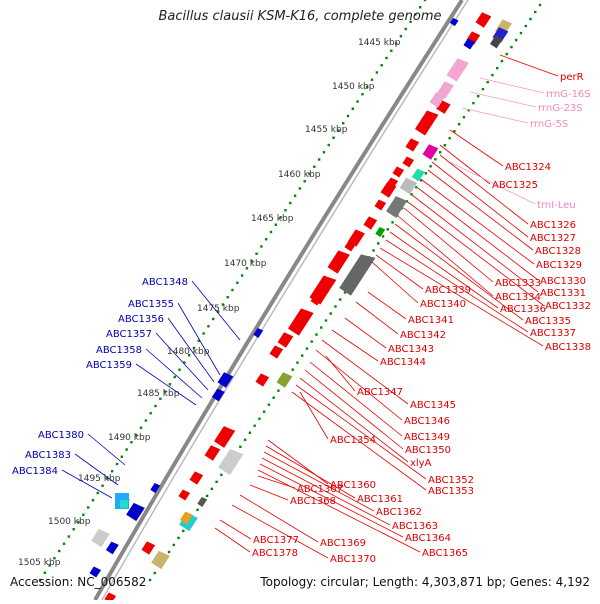 The image size is (600, 604). What do you see at coordinates (433, 405) in the screenshot?
I see `gene-label-ABC1345: ABC1345` at bounding box center [433, 405].